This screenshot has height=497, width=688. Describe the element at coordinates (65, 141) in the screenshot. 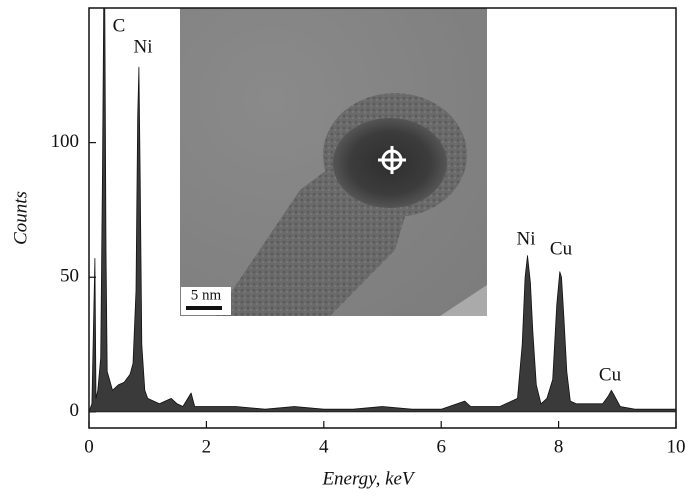

I see `y-tick-label: 100` at that location.